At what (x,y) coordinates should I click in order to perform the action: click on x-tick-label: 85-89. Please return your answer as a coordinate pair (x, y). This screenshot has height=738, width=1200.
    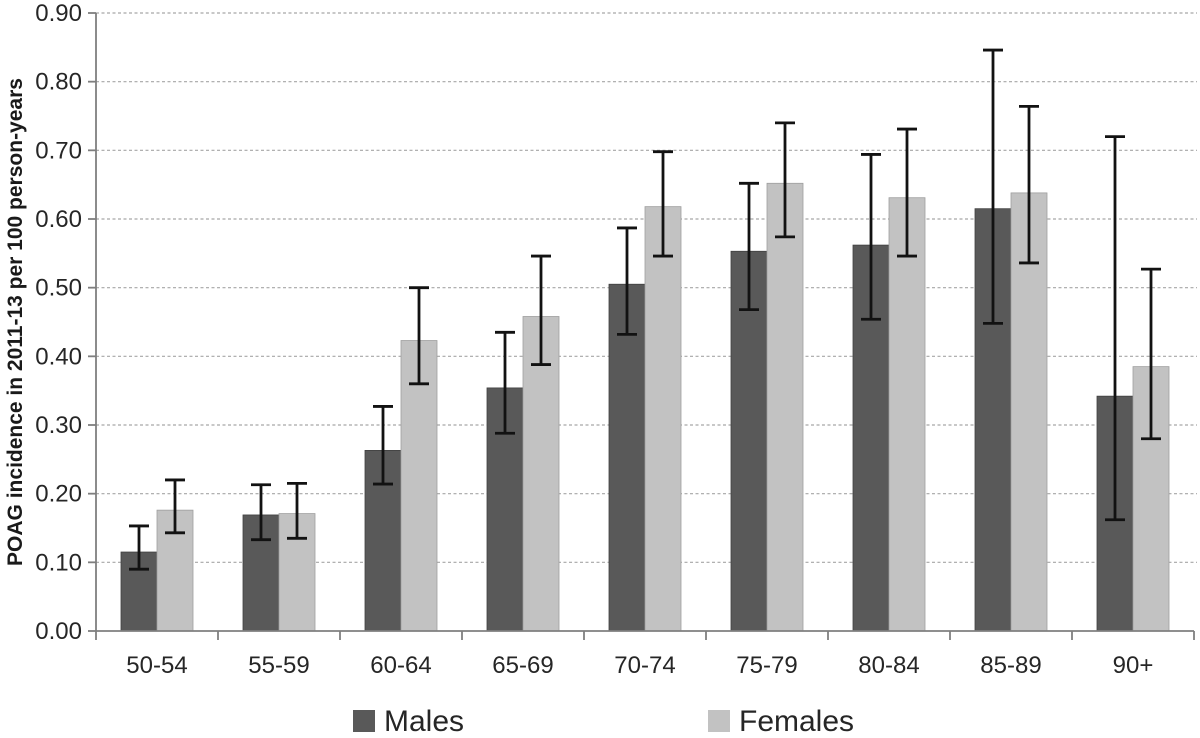
    Looking at the image, I should click on (1010, 665).